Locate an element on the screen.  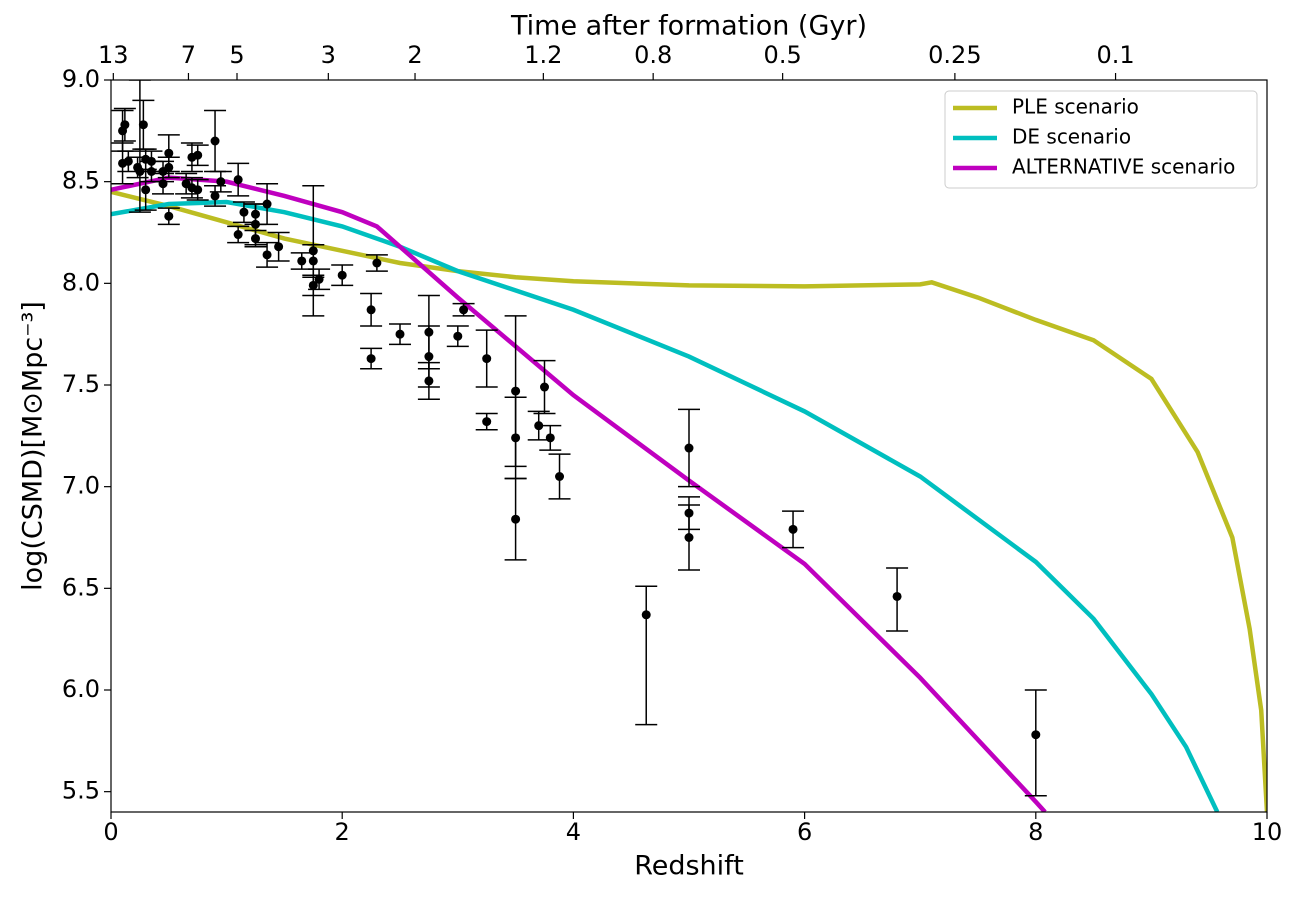
x2-tick-label: 3 is located at coordinates (328, 55).